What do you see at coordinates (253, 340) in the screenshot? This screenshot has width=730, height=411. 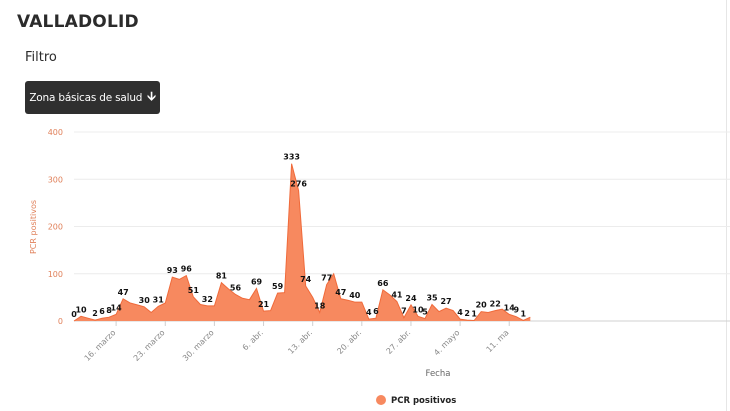 I see `x-tick-label: 6. abr.` at bounding box center [253, 340].